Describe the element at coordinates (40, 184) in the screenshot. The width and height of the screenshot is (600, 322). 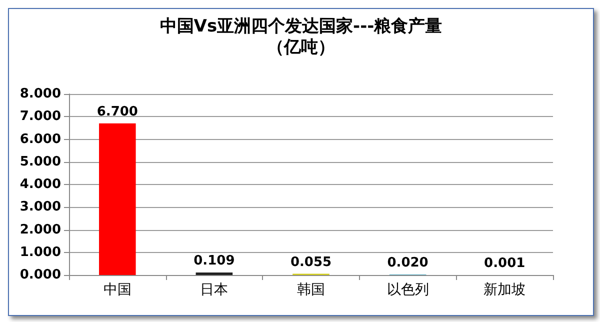
I see `y-tick-label: 4.000` at that location.